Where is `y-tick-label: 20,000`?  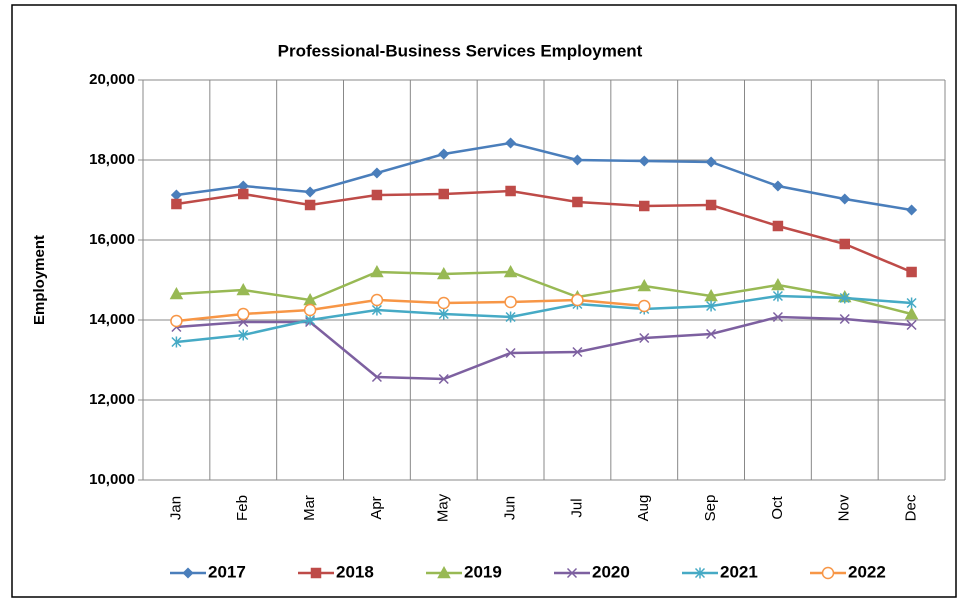
y-tick-label: 20,000 is located at coordinates (112, 79).